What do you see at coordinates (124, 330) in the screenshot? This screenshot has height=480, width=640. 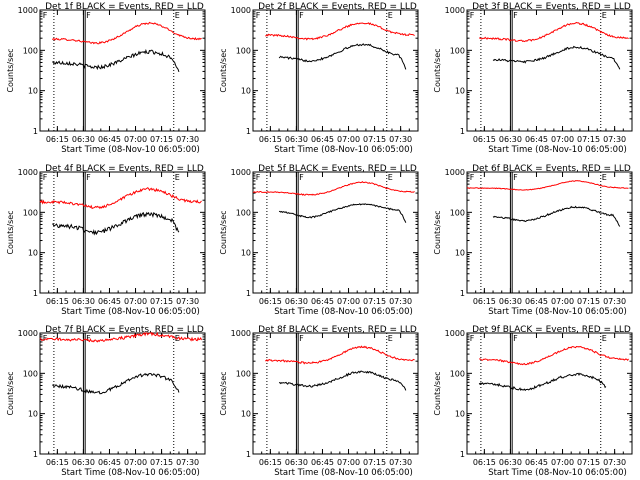 I see `panel-title: Det 7f BLACK = Events, RED = LLD` at bounding box center [124, 330].